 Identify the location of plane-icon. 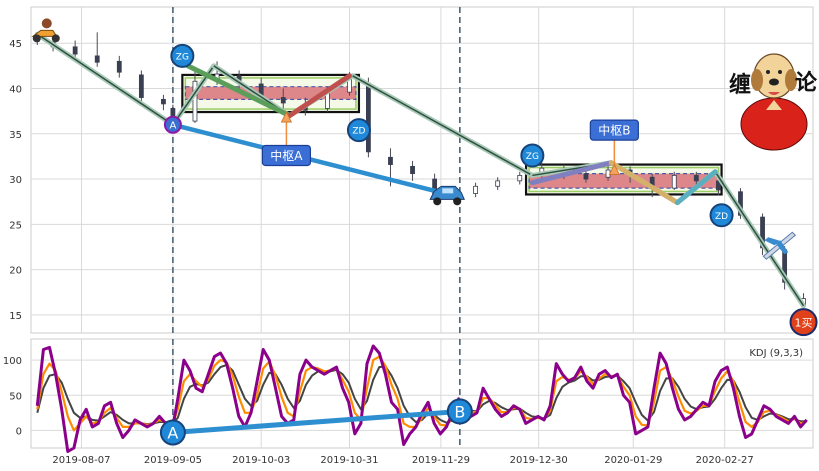
(779, 245).